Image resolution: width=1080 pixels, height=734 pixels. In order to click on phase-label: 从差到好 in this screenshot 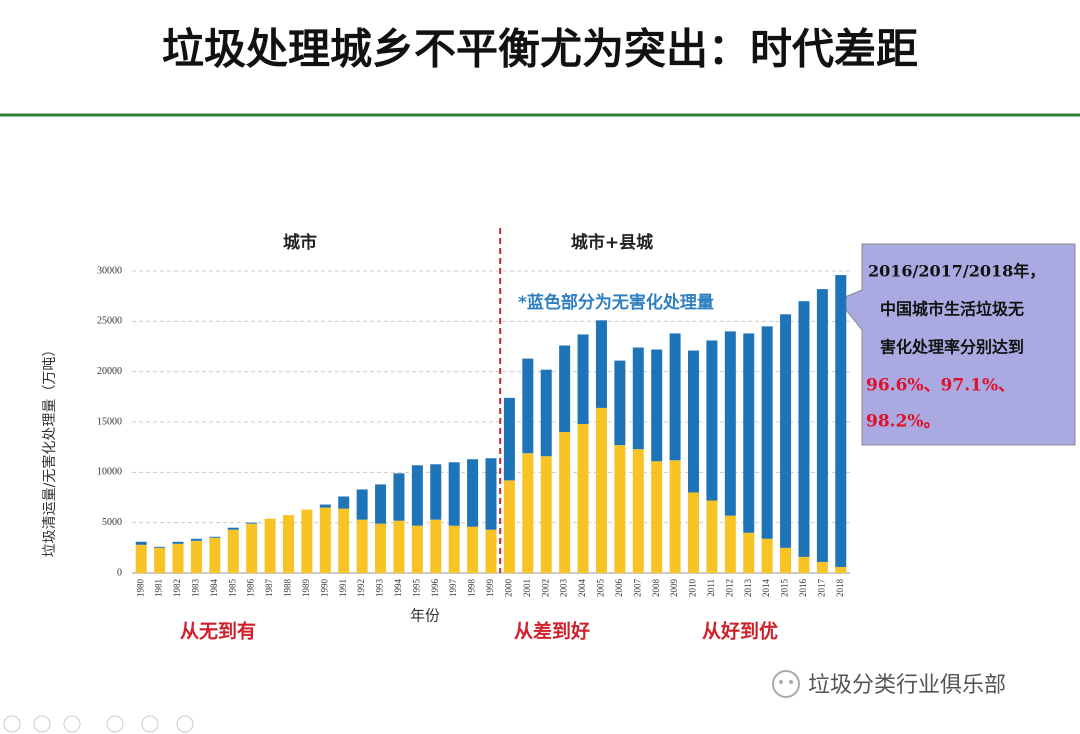, I will do `click(552, 631)`.